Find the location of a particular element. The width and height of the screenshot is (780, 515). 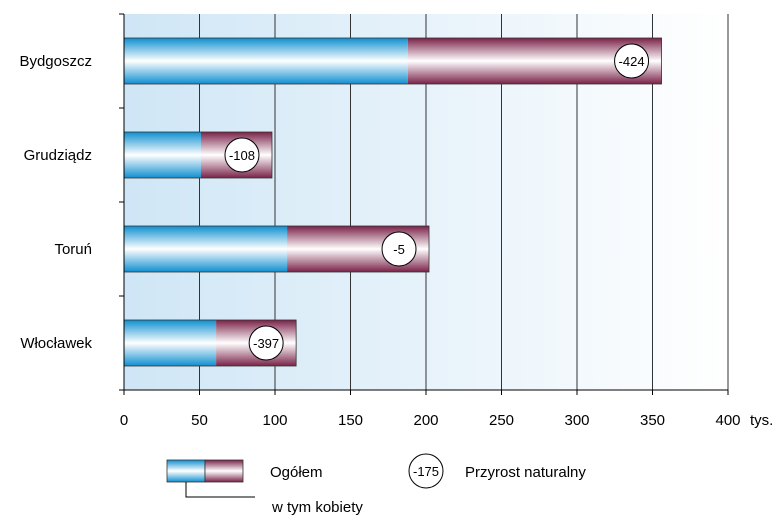

category-label-3: Włocławek is located at coordinates (56, 343).